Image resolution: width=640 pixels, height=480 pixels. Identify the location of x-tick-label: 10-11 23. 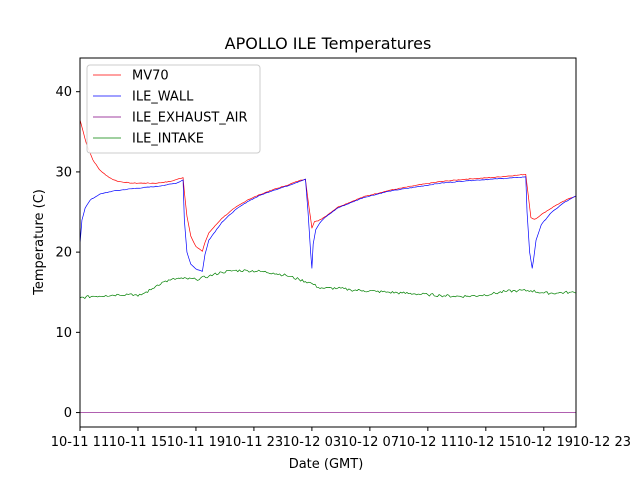
(254, 442).